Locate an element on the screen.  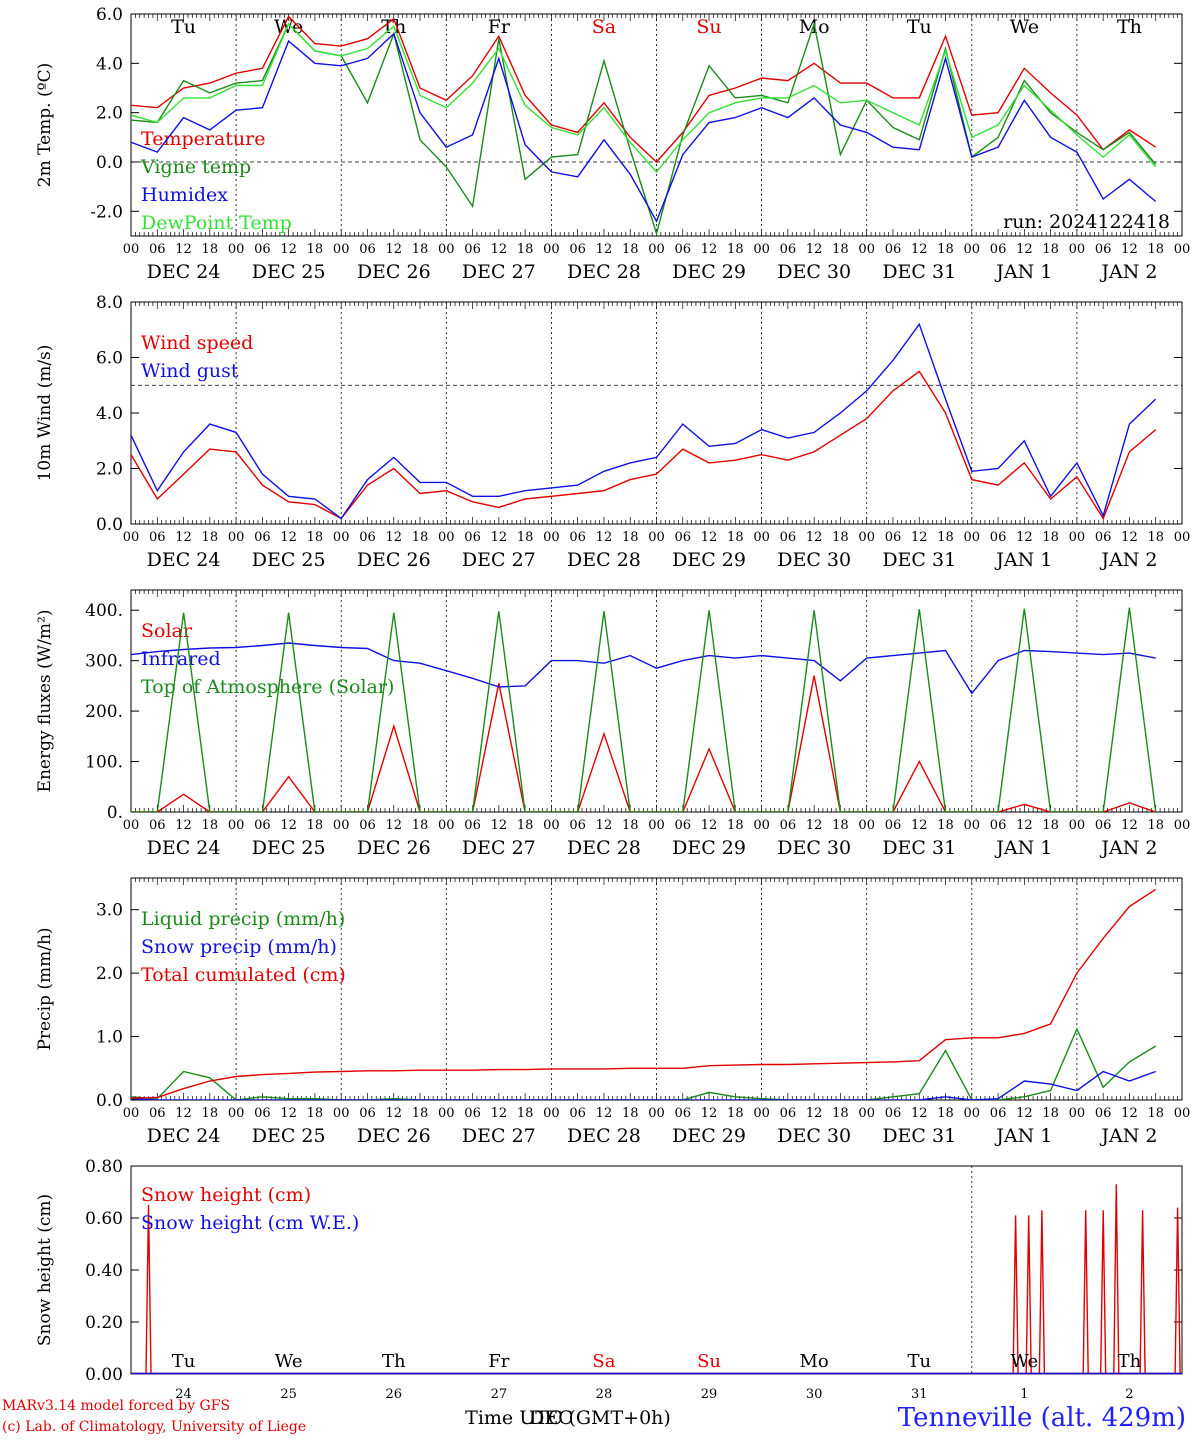
day-label: DEC 27 is located at coordinates (499, 1136).